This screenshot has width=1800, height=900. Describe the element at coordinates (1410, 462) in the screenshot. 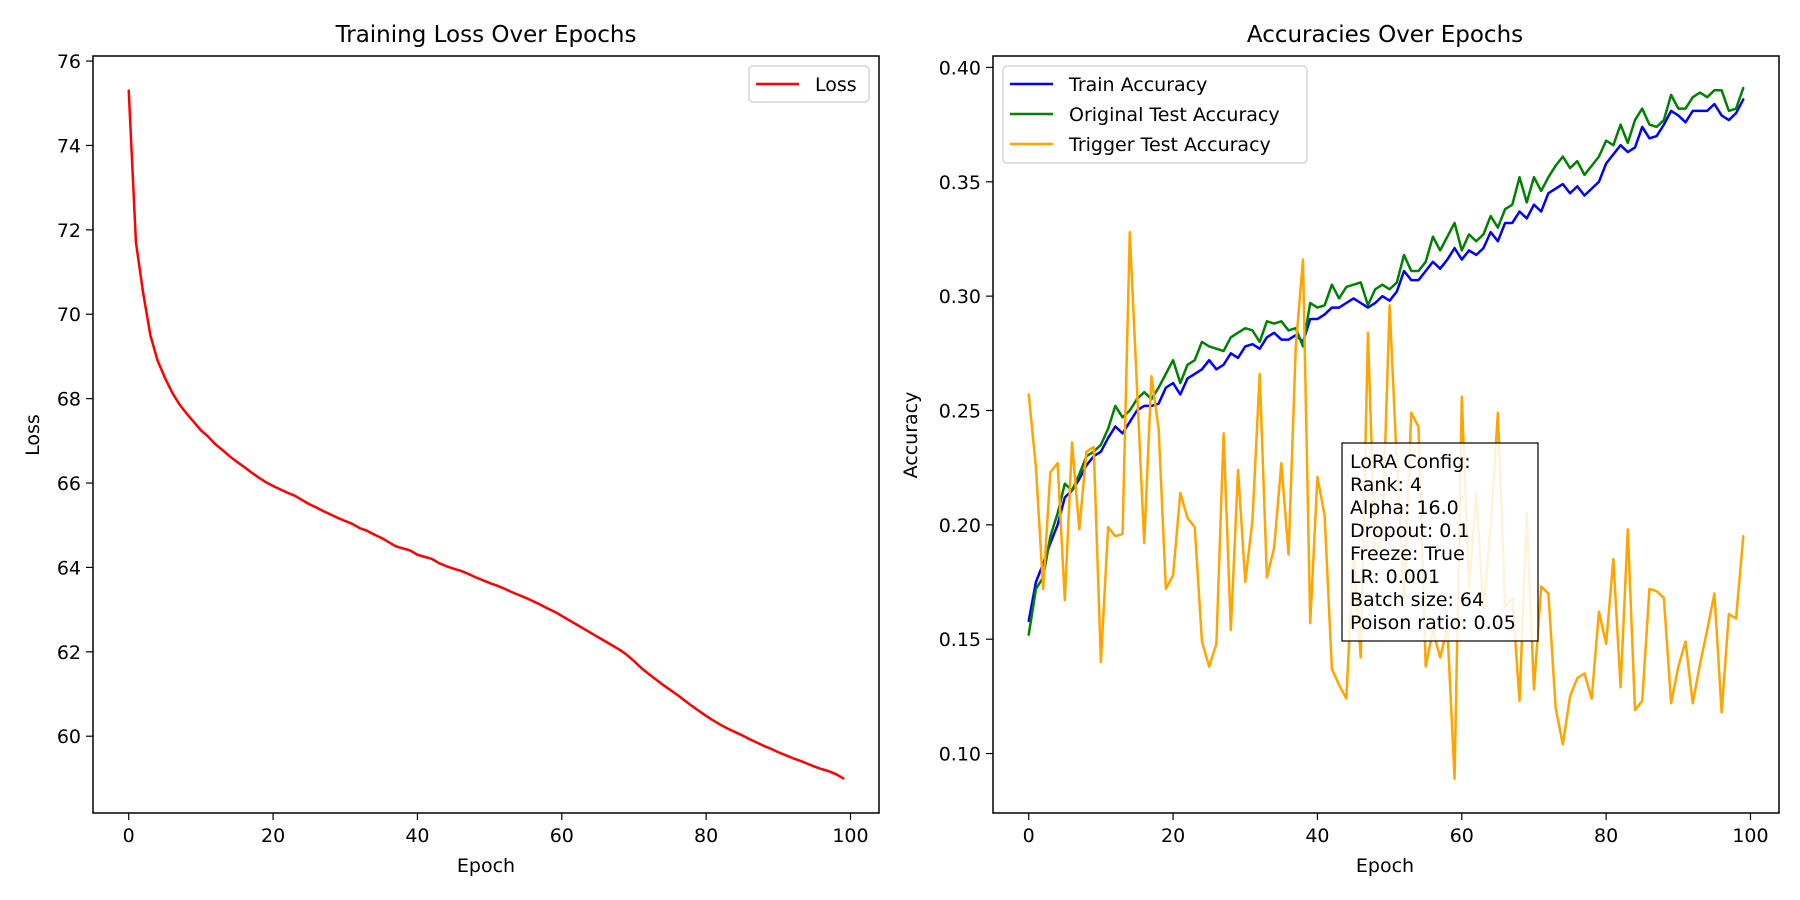

I see `lora-config-line: LoRA Config:` at that location.